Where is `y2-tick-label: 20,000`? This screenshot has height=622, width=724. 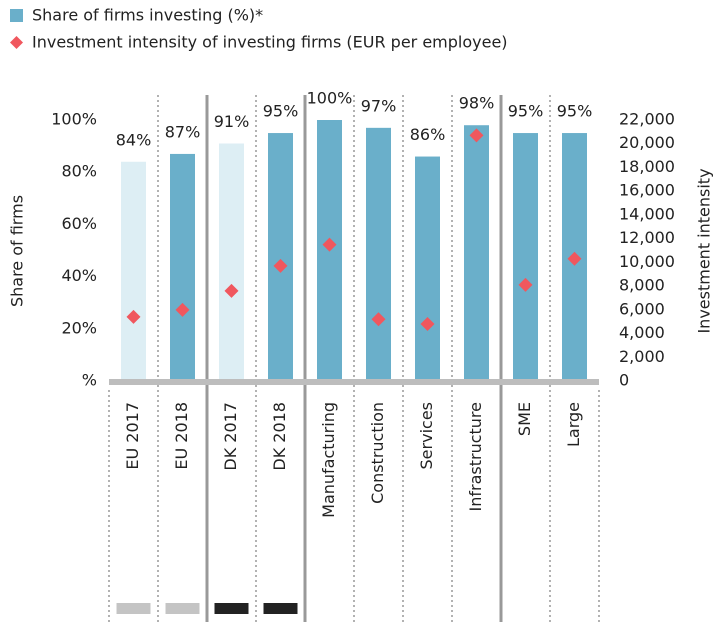 y2-tick-label: 20,000 is located at coordinates (647, 142).